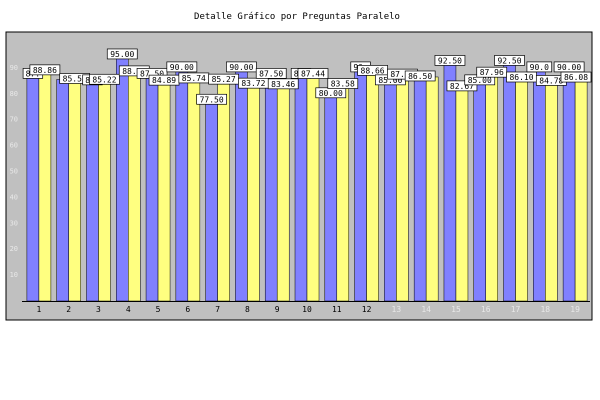  Describe the element at coordinates (128, 309) in the screenshot. I see `x-tick-label: 4` at that location.